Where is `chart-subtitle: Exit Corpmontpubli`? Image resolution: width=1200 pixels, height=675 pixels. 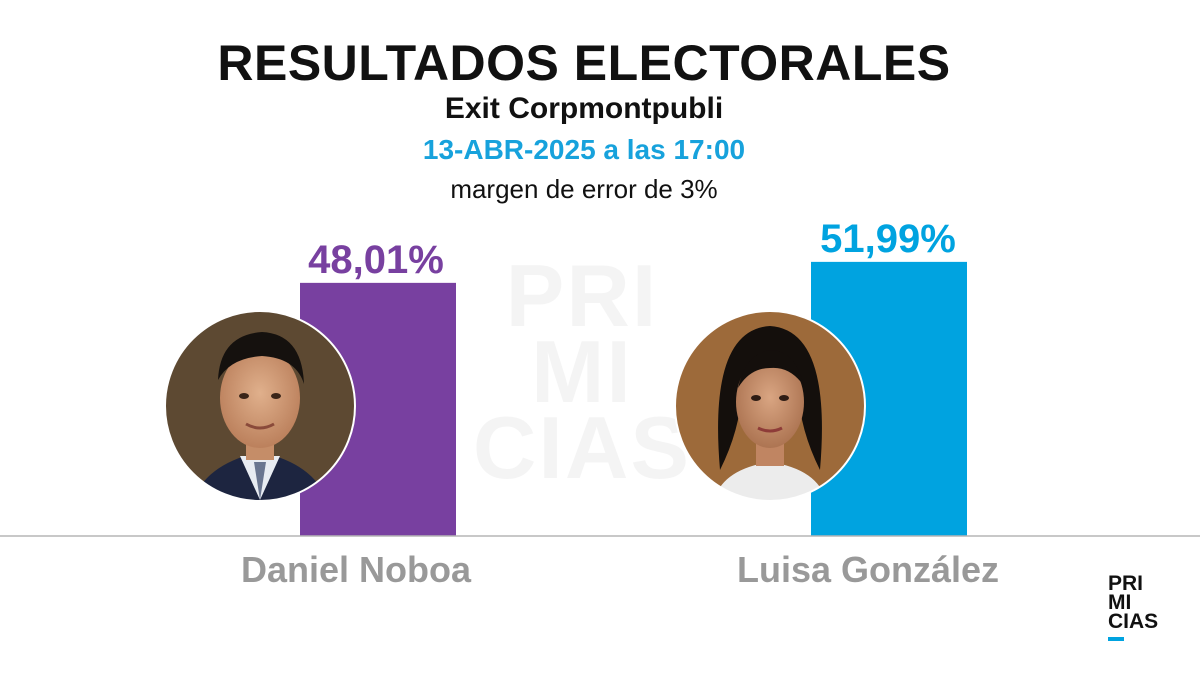
chart-subtitle: Exit Corpmontpubli is located at coordinates (584, 108).